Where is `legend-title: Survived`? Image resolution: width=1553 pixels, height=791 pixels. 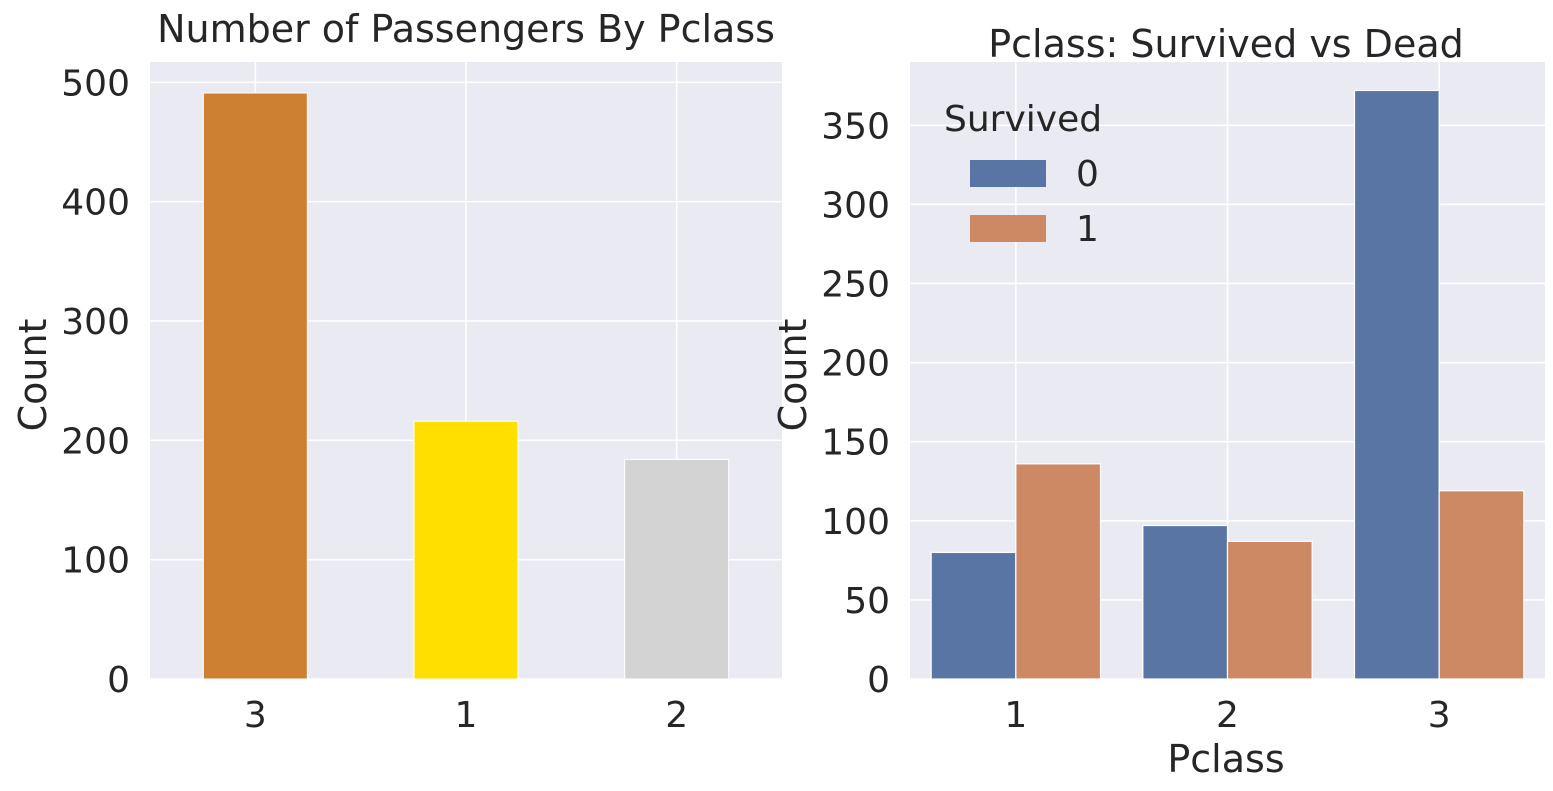 legend-title: Survived is located at coordinates (1023, 119).